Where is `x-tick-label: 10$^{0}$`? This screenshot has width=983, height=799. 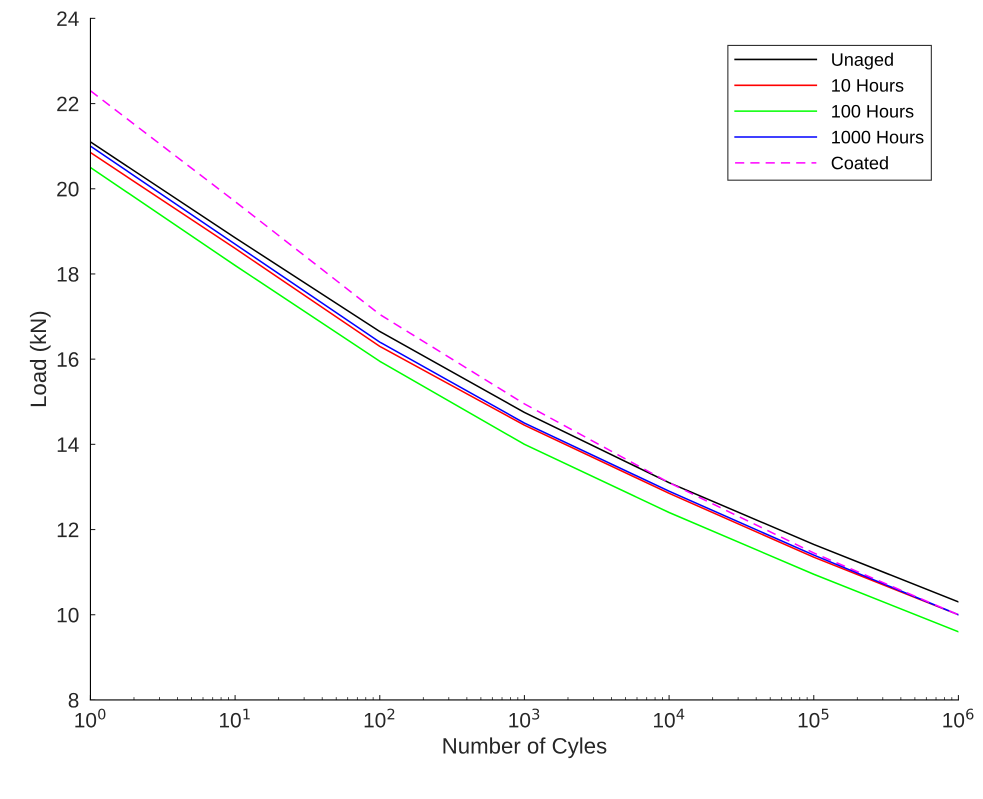
x-tick-label: 10$^{0}$ is located at coordinates (90, 718).